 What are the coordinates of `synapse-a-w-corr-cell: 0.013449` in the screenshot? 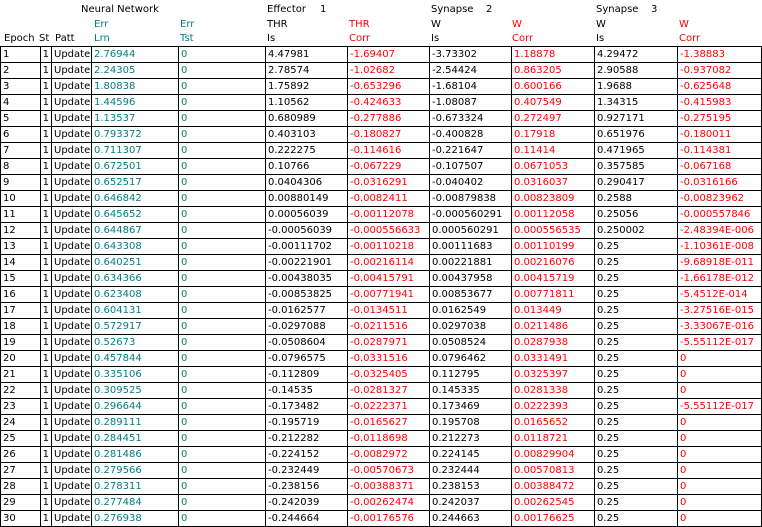 It's located at (553, 310).